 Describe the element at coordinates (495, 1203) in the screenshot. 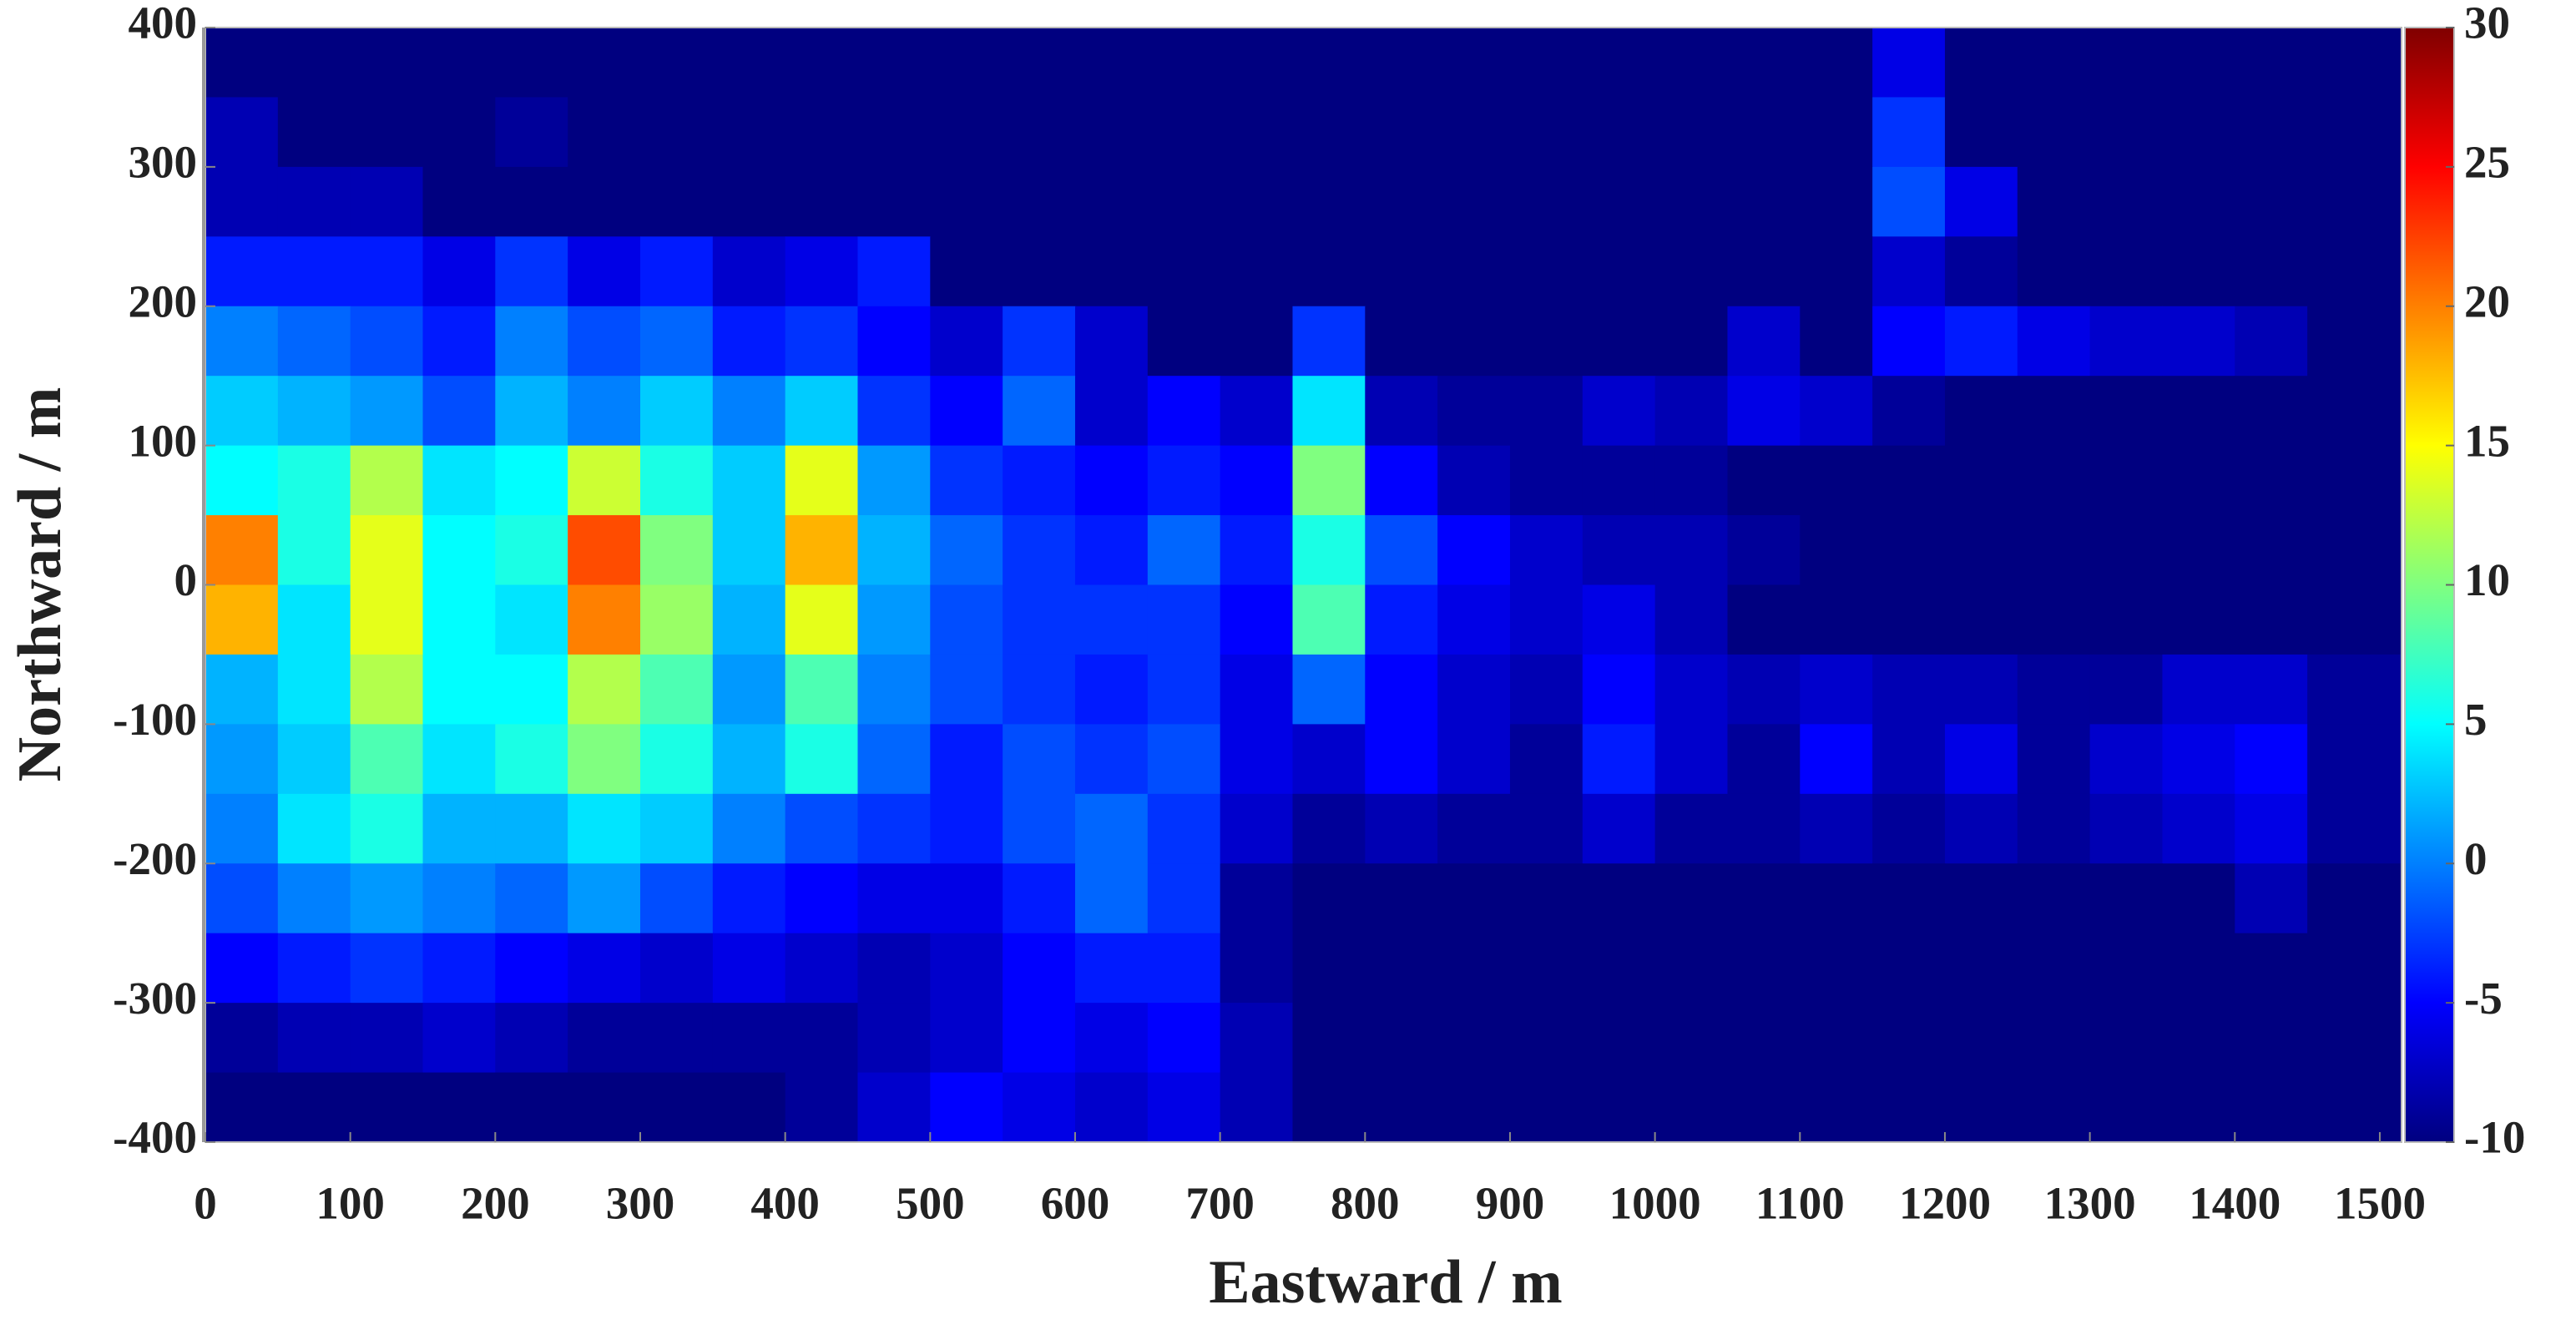

I see `x-tick-label: 200` at that location.